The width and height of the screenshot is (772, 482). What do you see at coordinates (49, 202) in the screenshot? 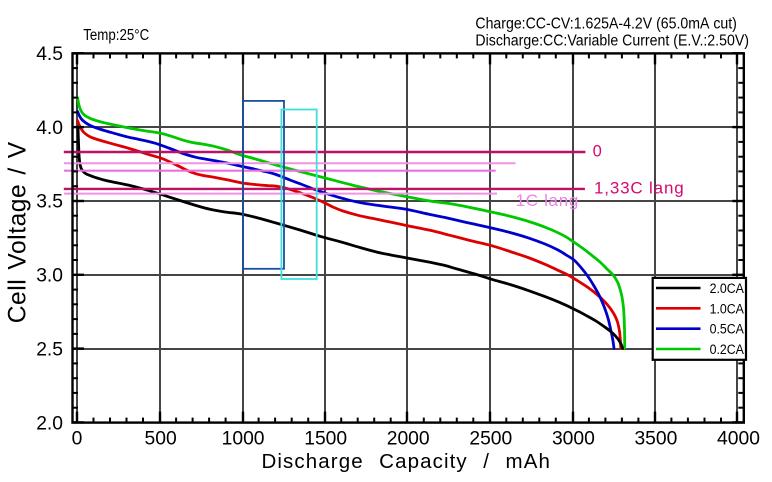
I see `svg-text: 3.5` at bounding box center [49, 202].